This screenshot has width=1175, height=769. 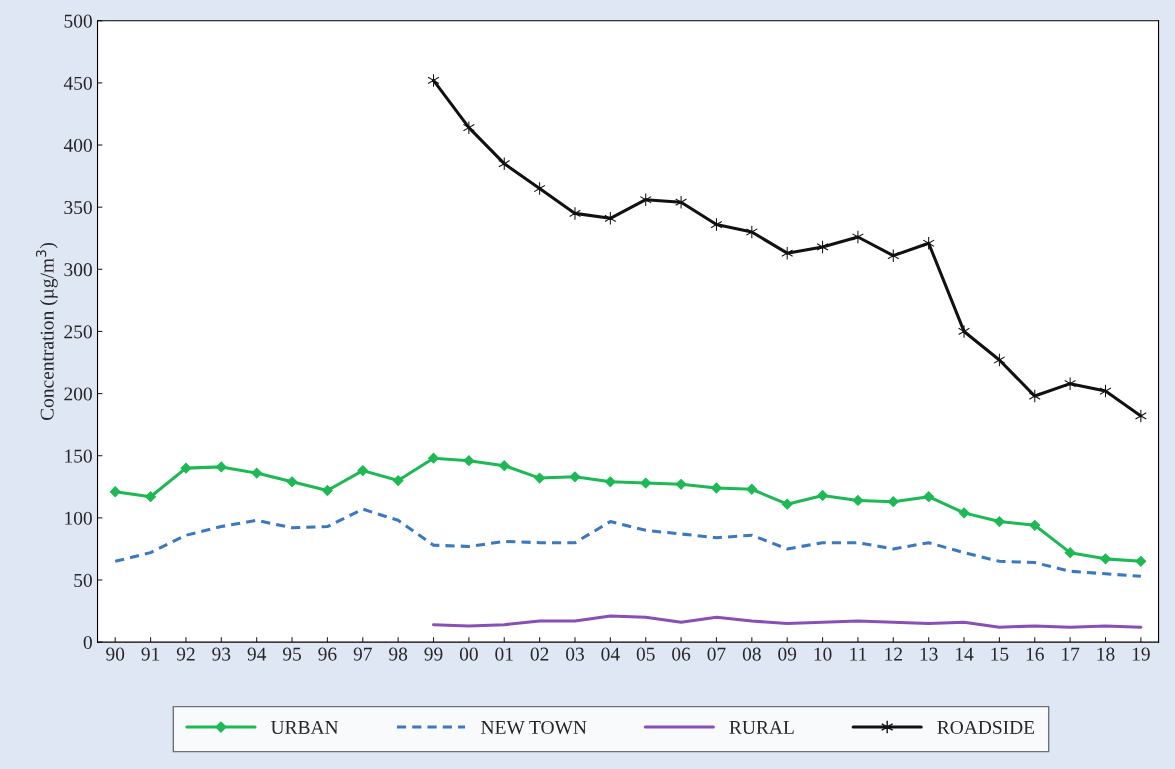 What do you see at coordinates (78, 456) in the screenshot?
I see `y-tick-label: 150` at bounding box center [78, 456].